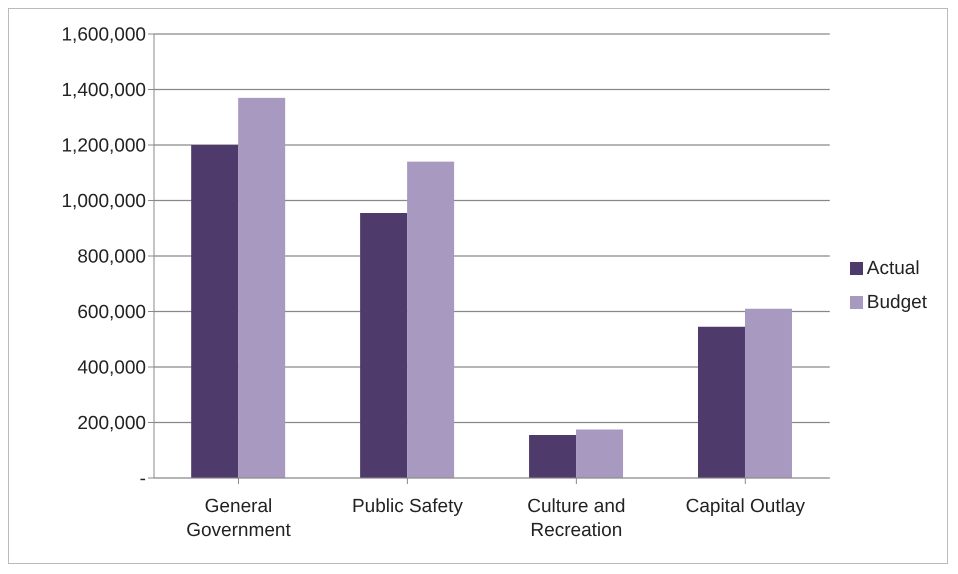 The width and height of the screenshot is (958, 574). Describe the element at coordinates (896, 302) in the screenshot. I see `legend-label: Budget` at that location.